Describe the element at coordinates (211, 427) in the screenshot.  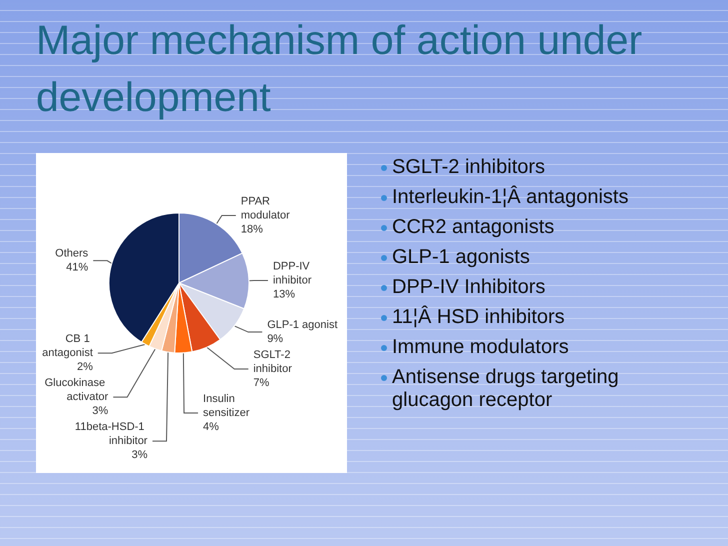
I see `data-label: 4%` at that location.